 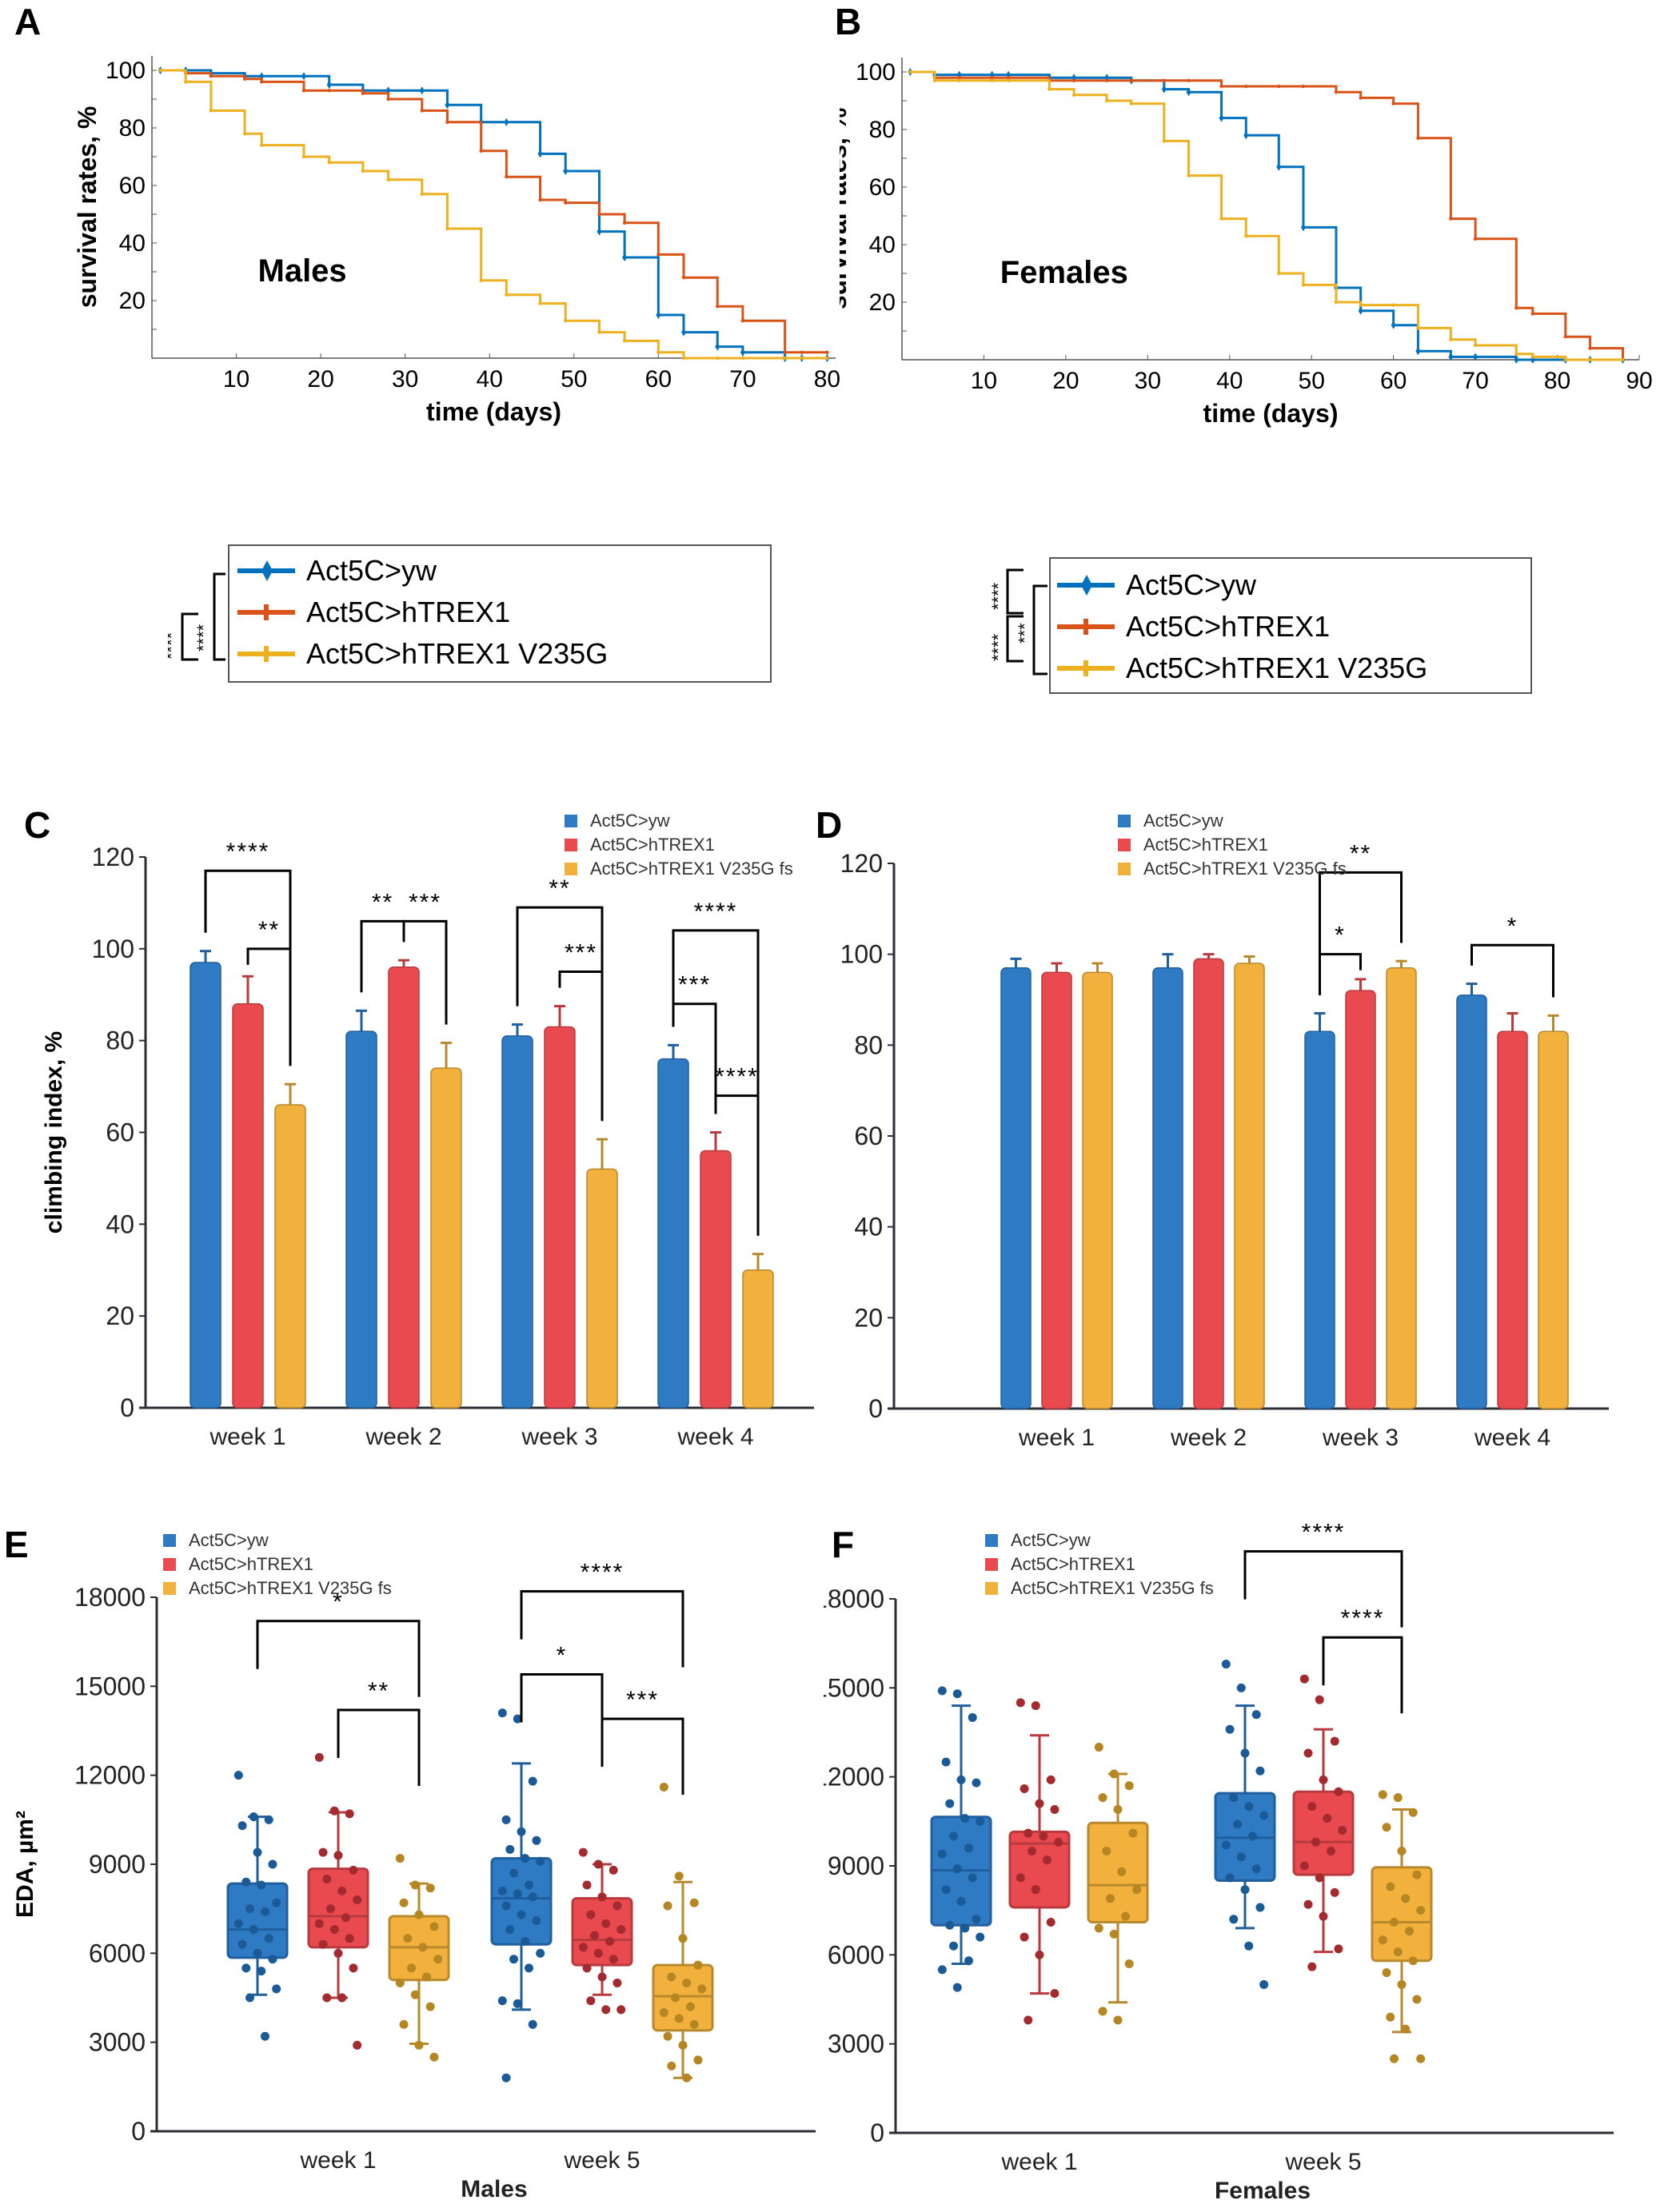 I want to click on x-tick-label: 10, so click(x=984, y=381).